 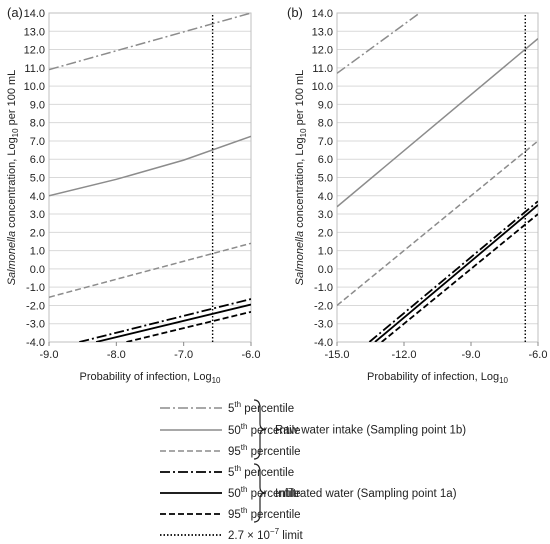 I want to click on legend-label-raw-95: 95th percentile, so click(x=264, y=450).